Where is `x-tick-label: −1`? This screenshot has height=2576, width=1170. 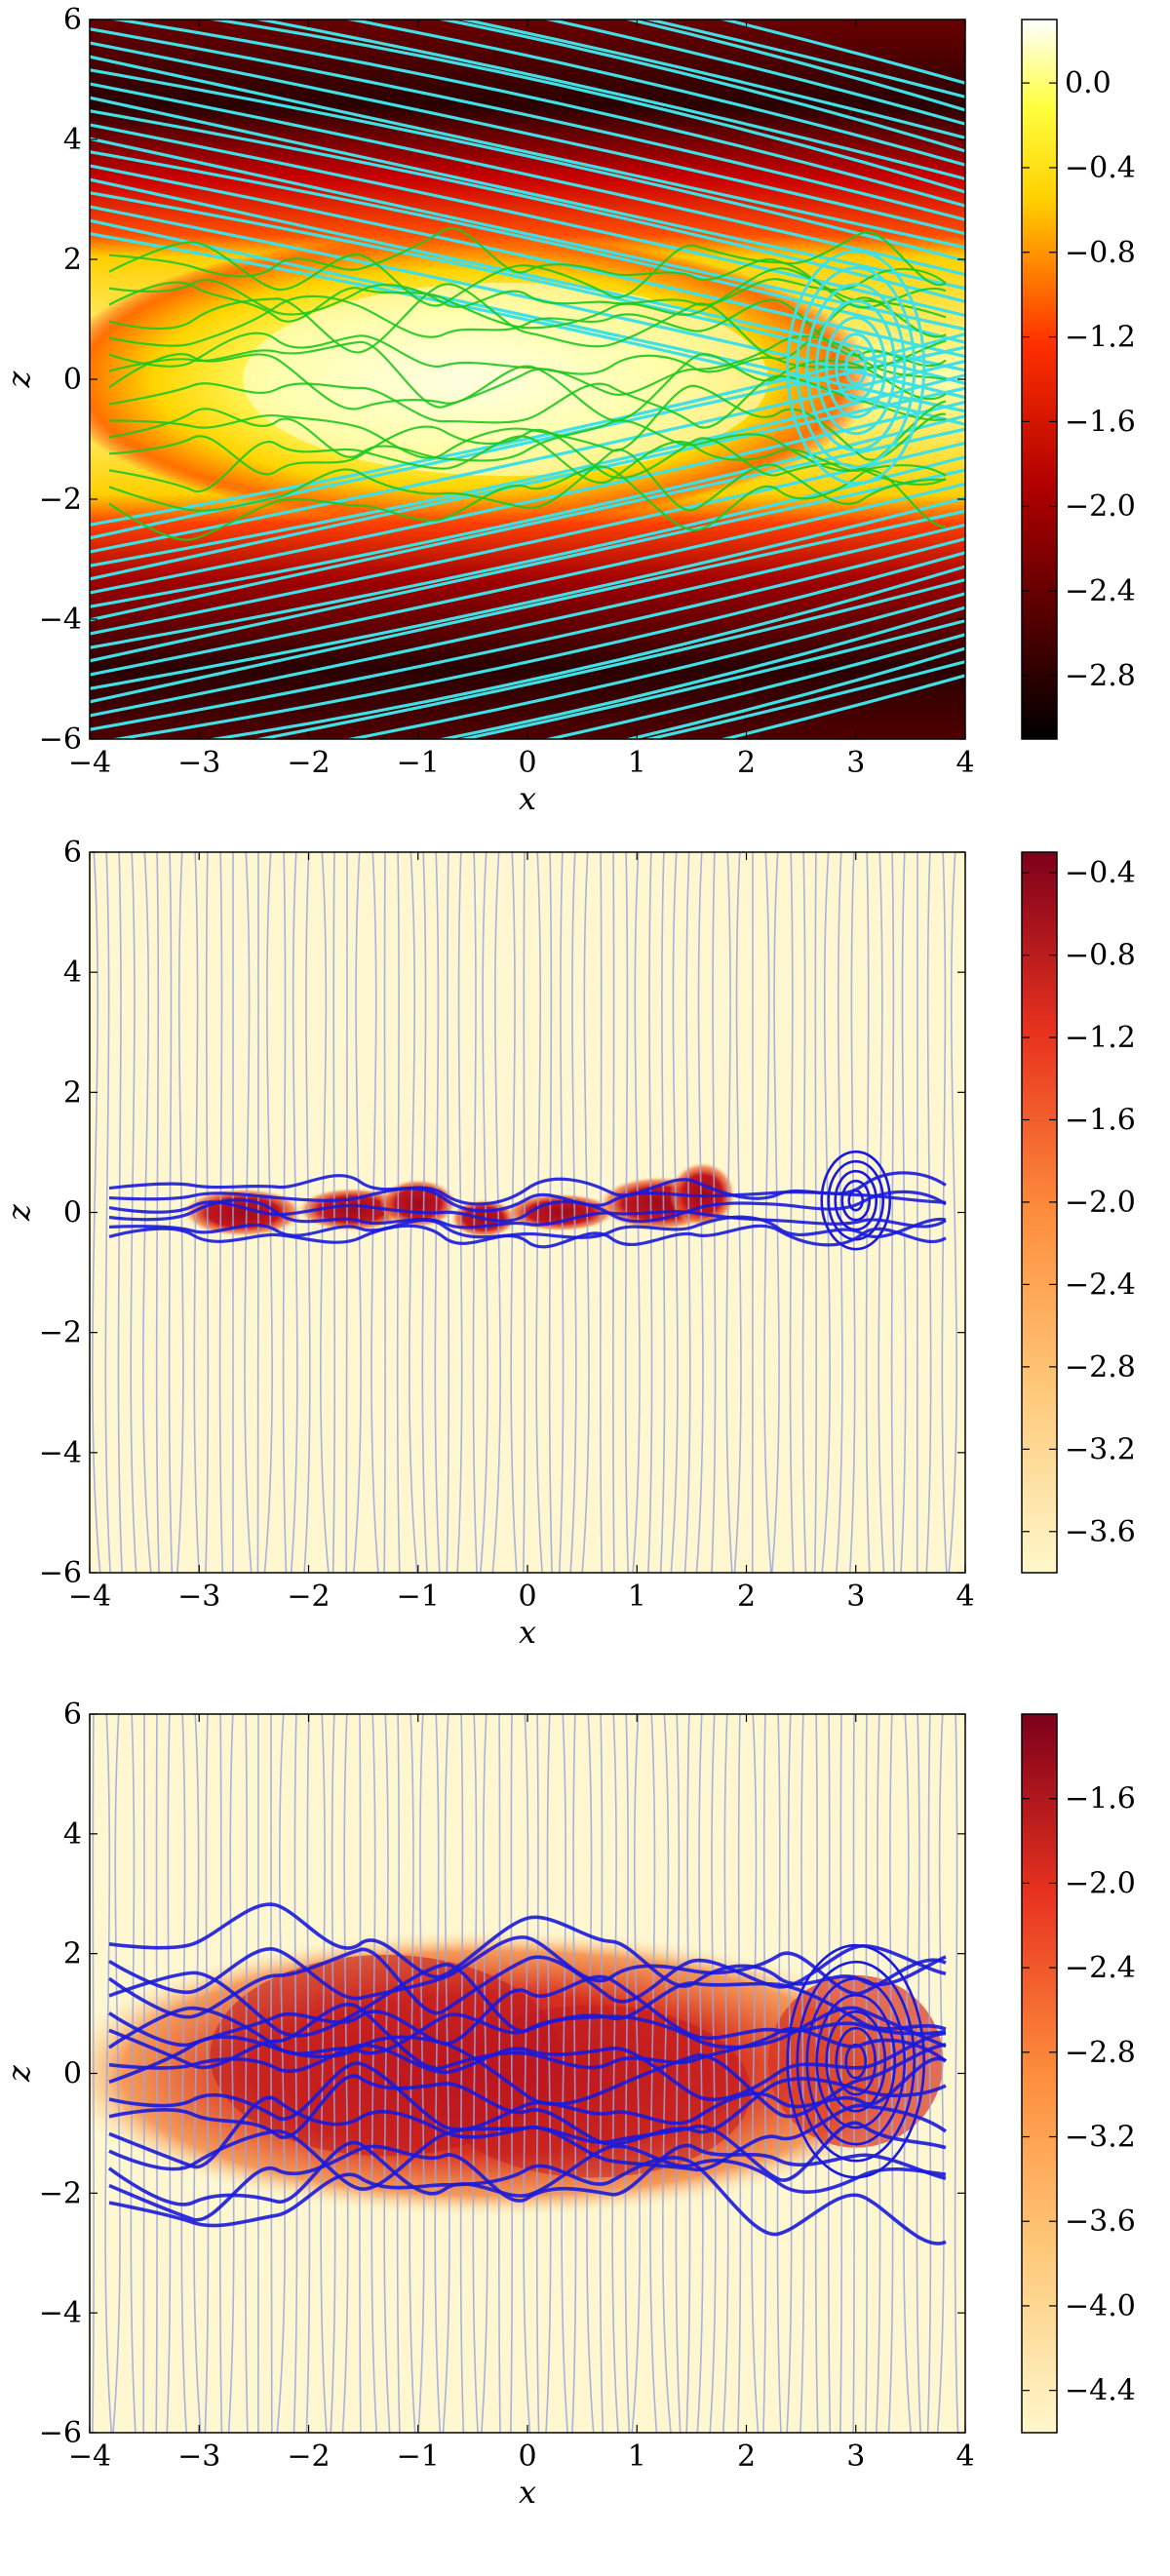
x-tick-label: −1 is located at coordinates (418, 2456).